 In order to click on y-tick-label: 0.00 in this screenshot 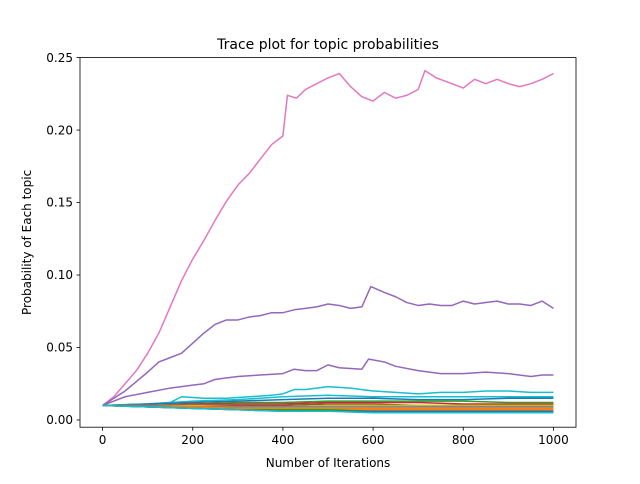, I will do `click(59, 420)`.